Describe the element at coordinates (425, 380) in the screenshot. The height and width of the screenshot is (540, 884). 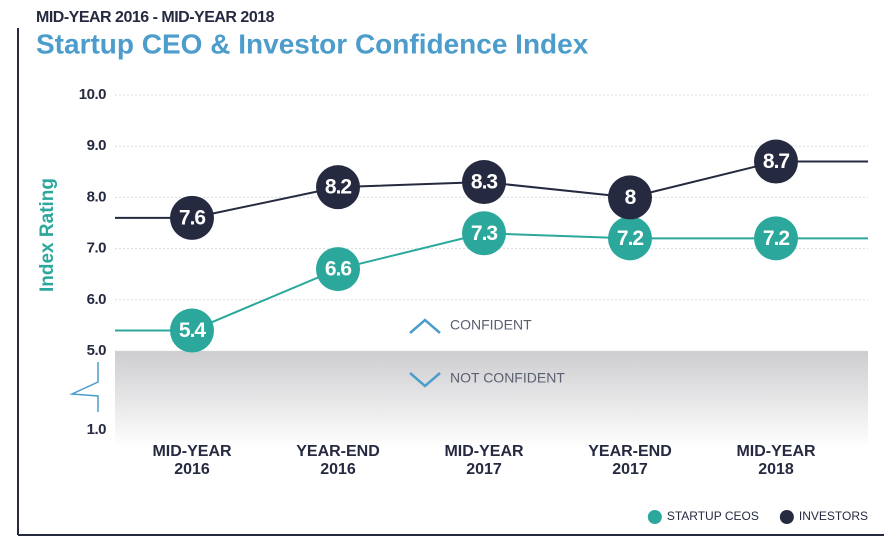
I see `not-confident-arrow` at that location.